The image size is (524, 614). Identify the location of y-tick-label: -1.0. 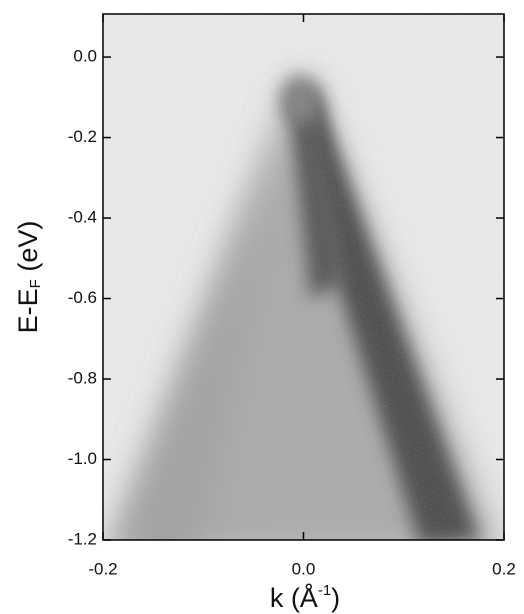
(82, 458).